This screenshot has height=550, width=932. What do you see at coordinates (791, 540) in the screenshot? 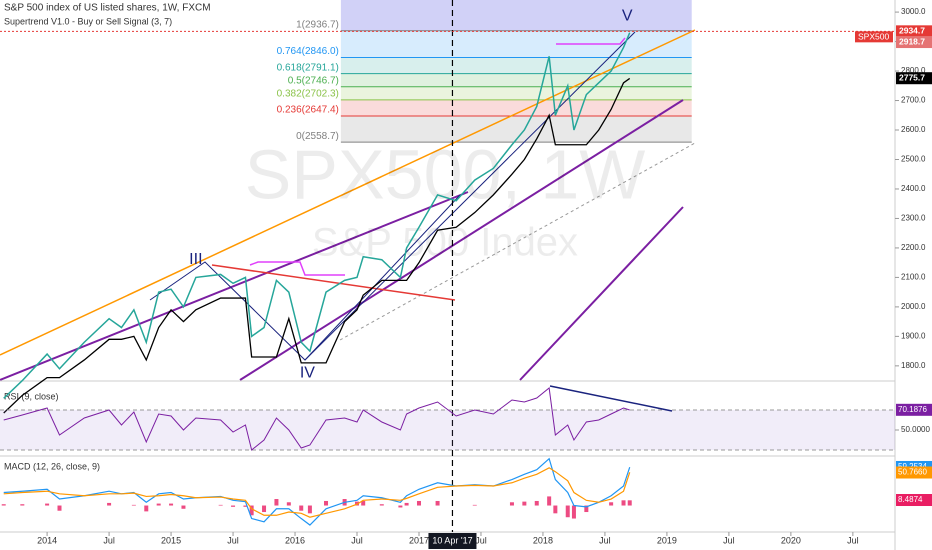
I see `x-tick-label: 2020` at bounding box center [791, 540].